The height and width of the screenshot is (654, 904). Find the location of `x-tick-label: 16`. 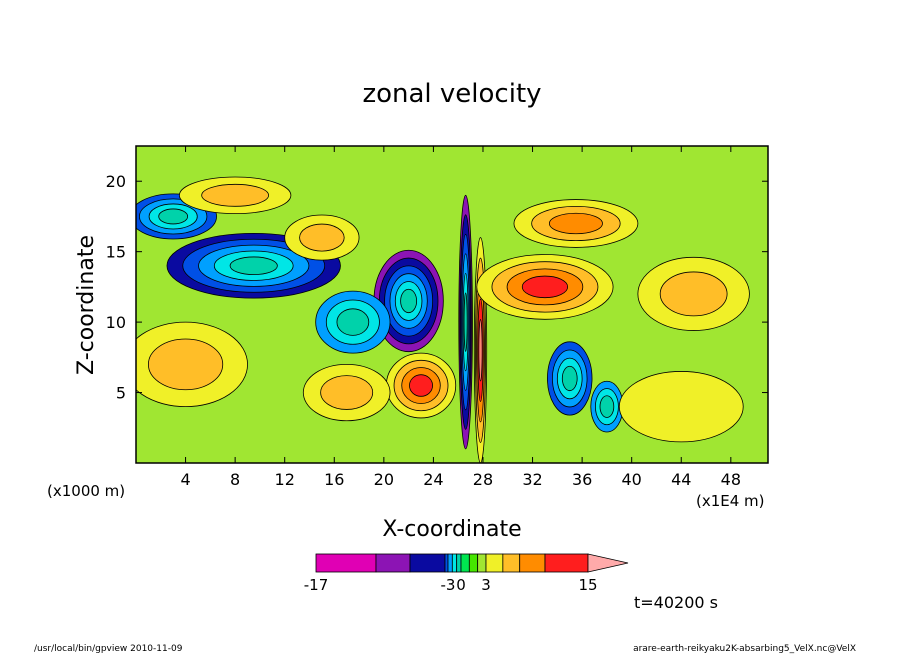

x-tick-label: 16 is located at coordinates (334, 479).